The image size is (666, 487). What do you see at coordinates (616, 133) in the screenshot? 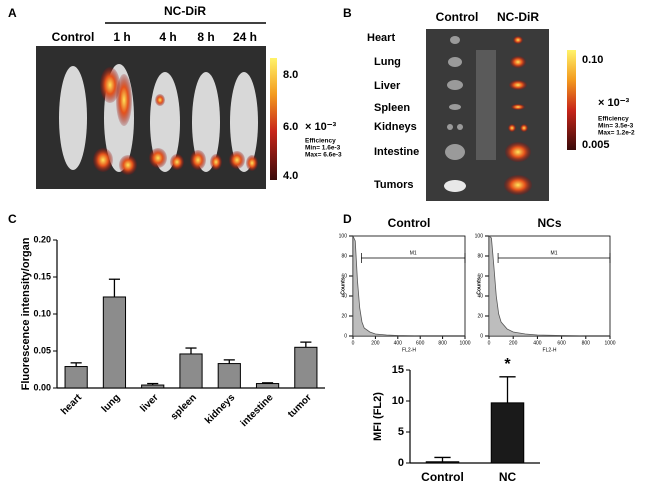
I see `efficiency-label: Max= 1.2e-2` at bounding box center [616, 133].